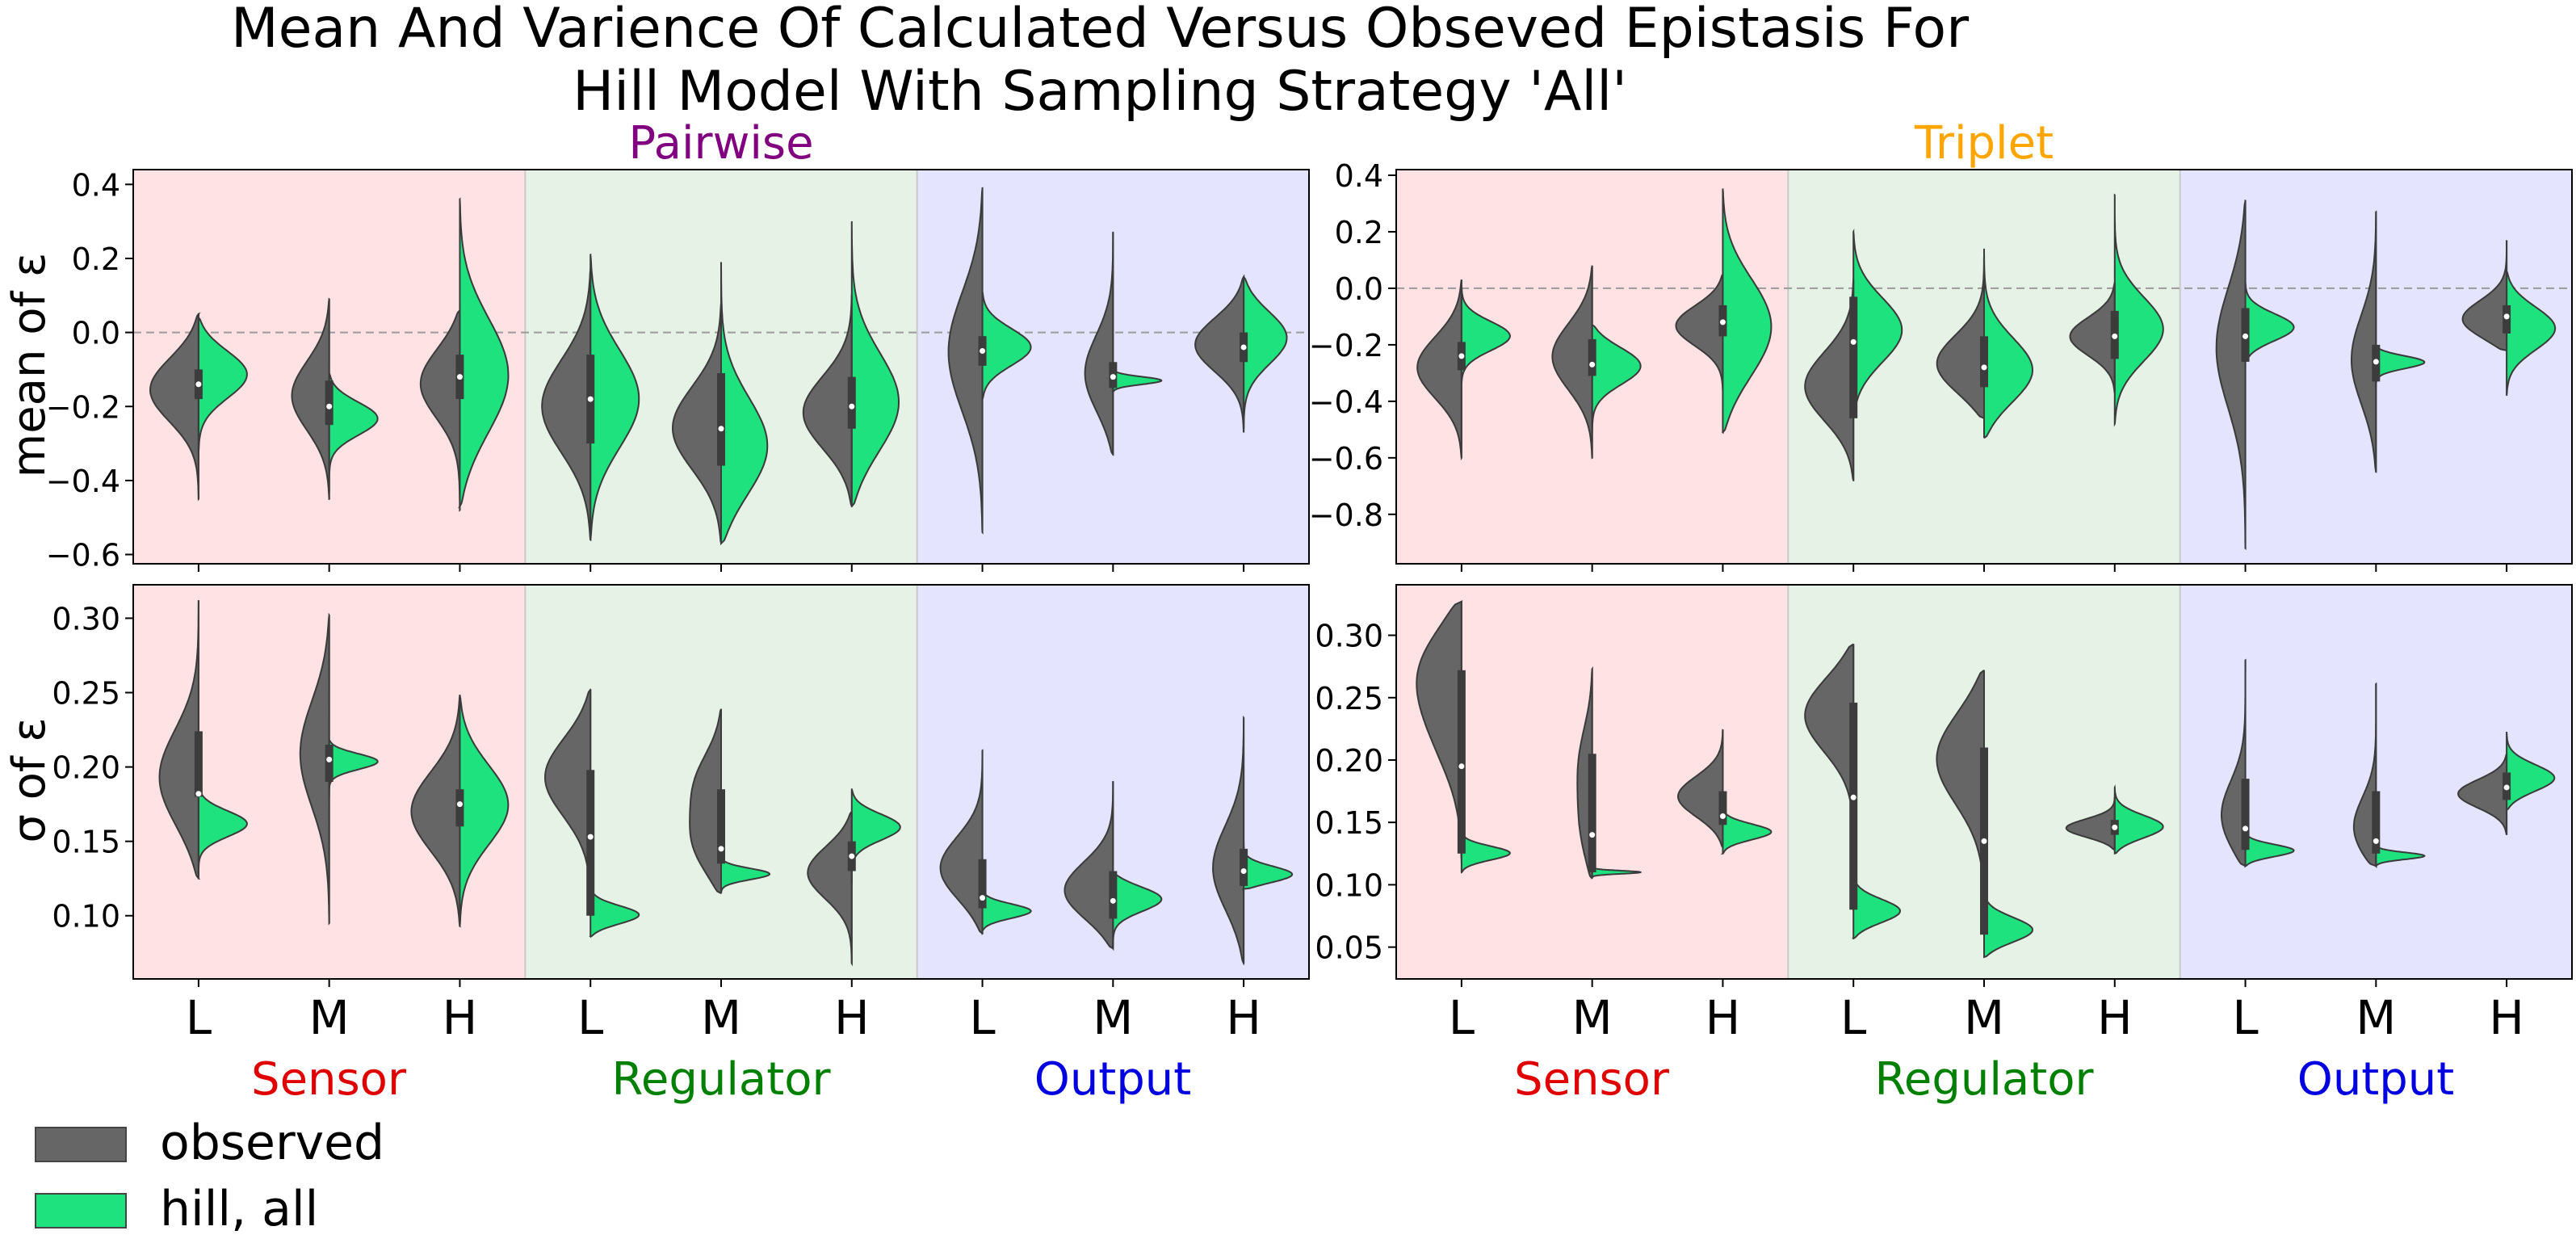  Describe the element at coordinates (1346, 459) in the screenshot. I see `y-tick-label: −0.6` at that location.